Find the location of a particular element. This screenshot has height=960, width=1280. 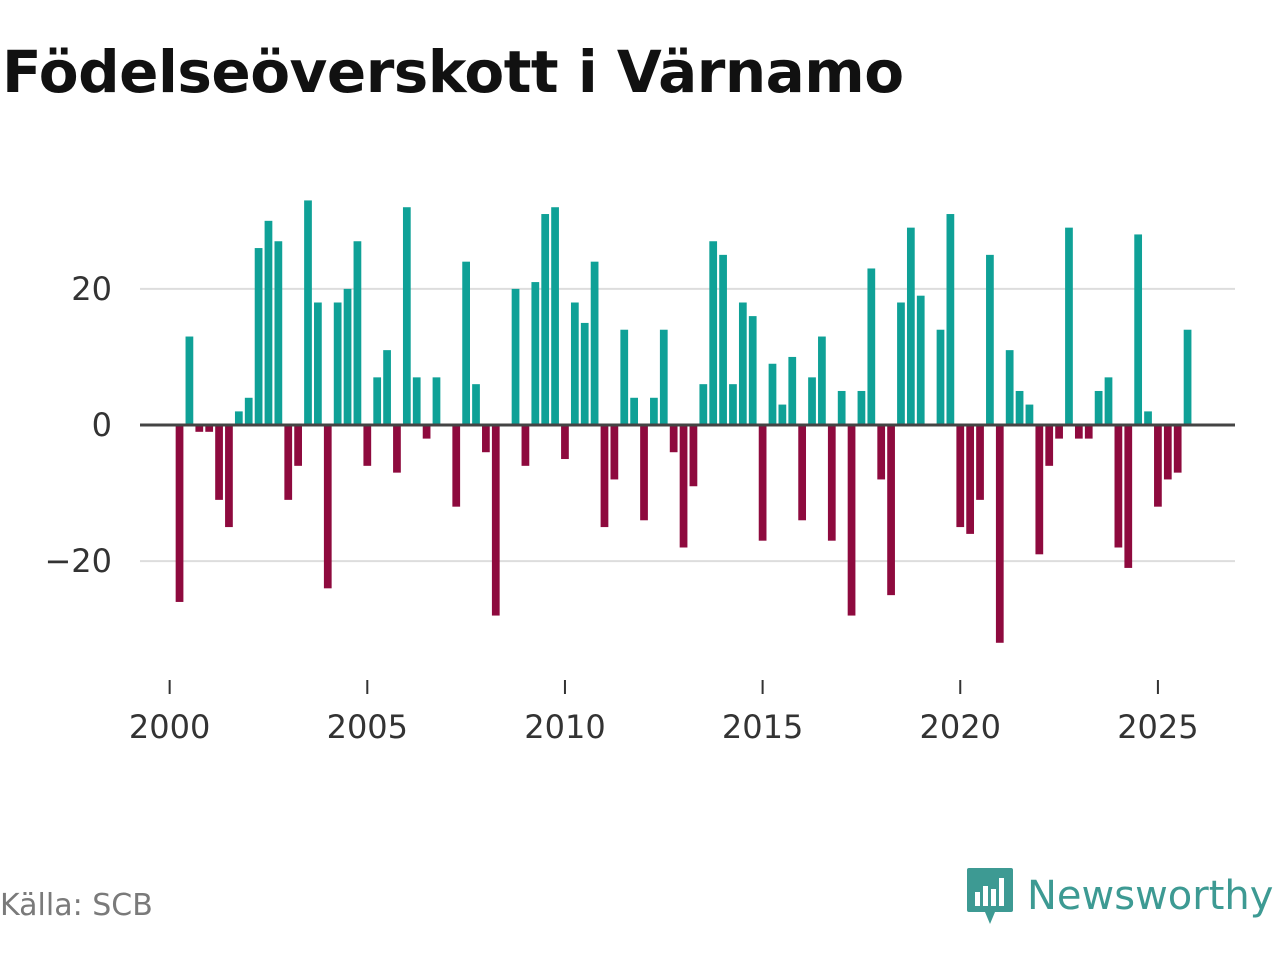

x-tick-label: 2005 is located at coordinates (367, 727).